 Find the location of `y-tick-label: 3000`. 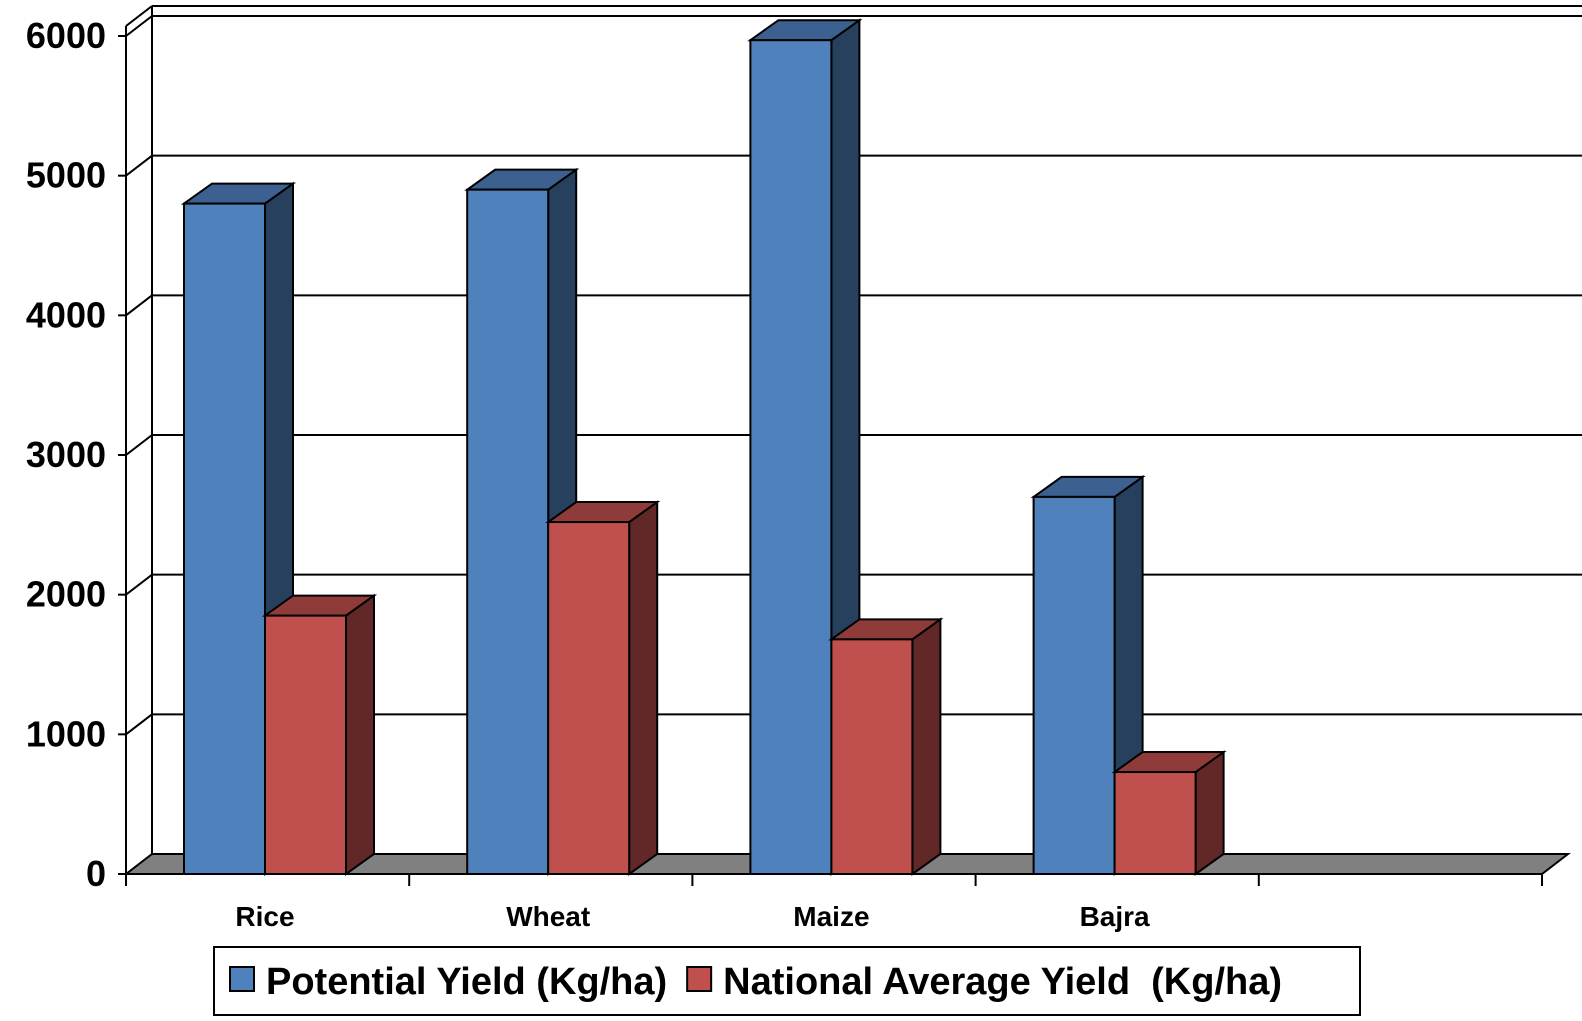

y-tick-label: 3000 is located at coordinates (66, 454).